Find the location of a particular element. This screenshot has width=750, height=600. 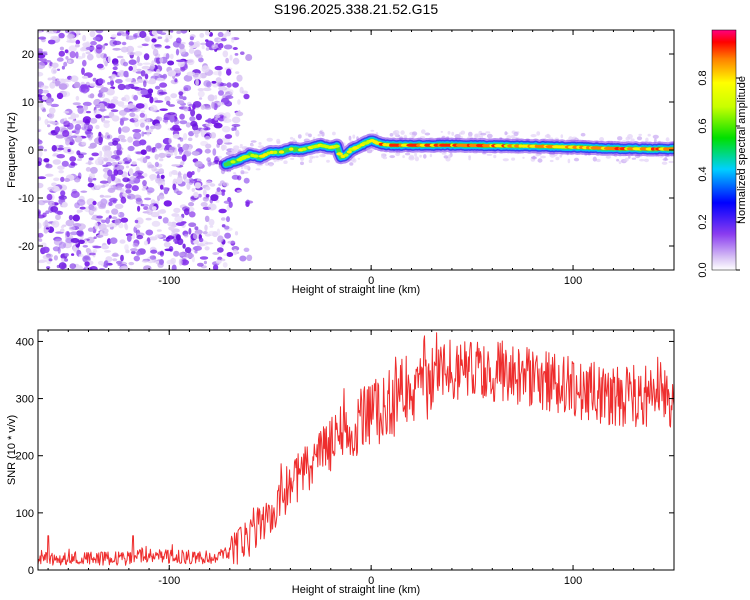

figure-title: S196.2025.338.21.52.G15 is located at coordinates (356, 9).